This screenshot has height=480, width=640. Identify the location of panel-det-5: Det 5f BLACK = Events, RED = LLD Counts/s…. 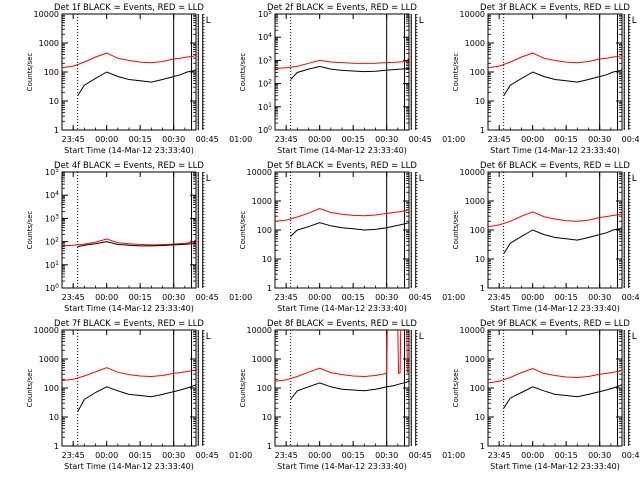
(352, 237).